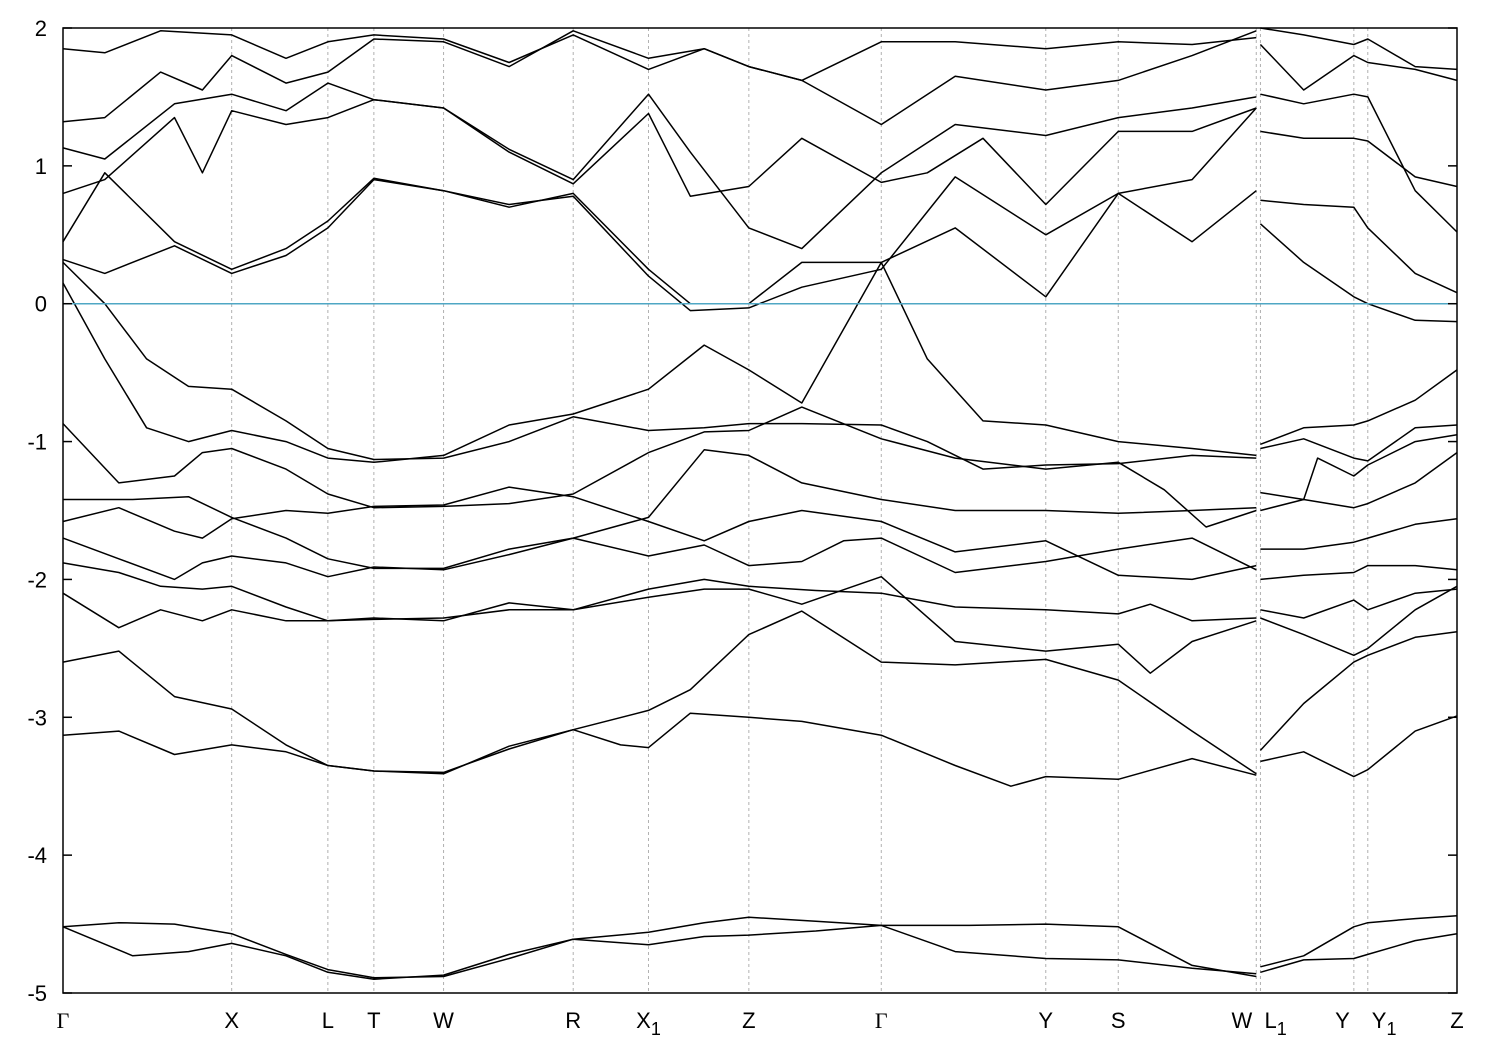 The image size is (1500, 1050). What do you see at coordinates (41, 304) in the screenshot?
I see `y-tick-label-5: 0` at bounding box center [41, 304].